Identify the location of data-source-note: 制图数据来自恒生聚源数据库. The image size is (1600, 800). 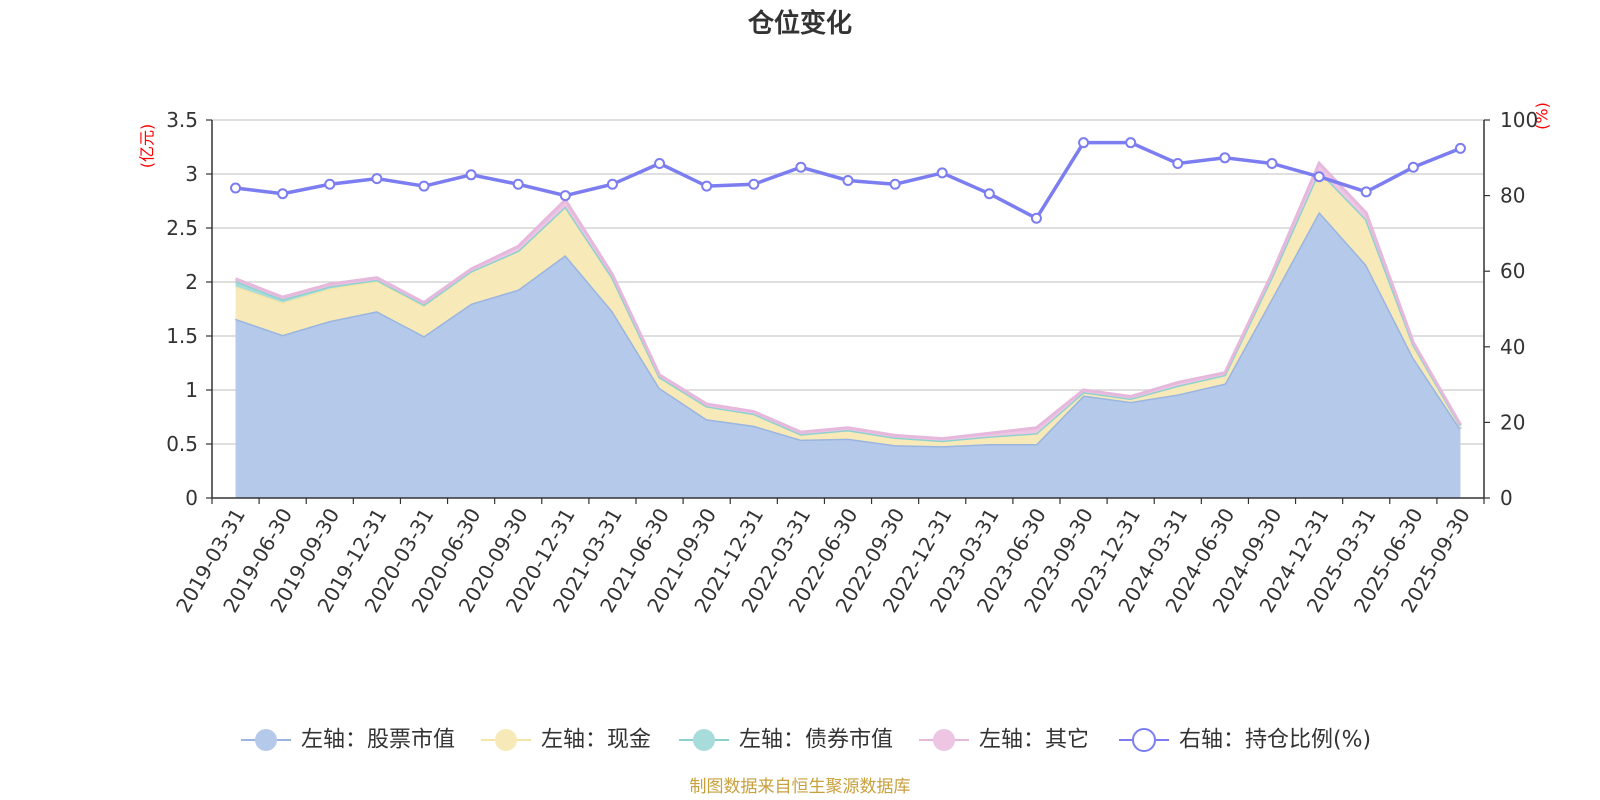
(800, 787).